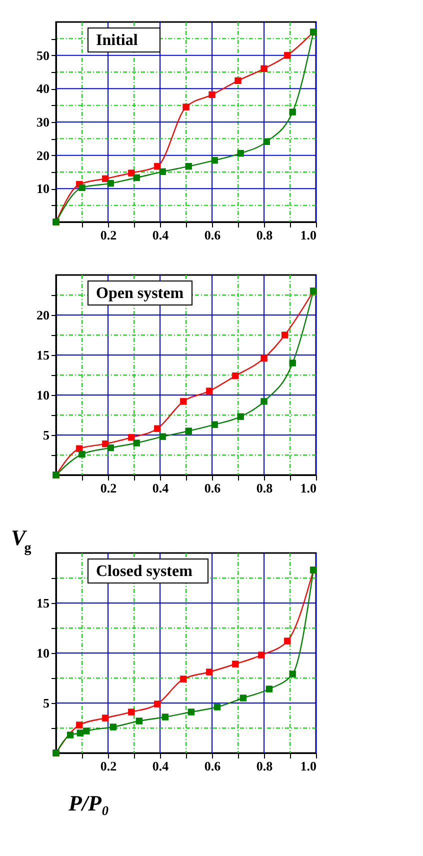  Describe the element at coordinates (140, 293) in the screenshot. I see `text: Open system` at that location.